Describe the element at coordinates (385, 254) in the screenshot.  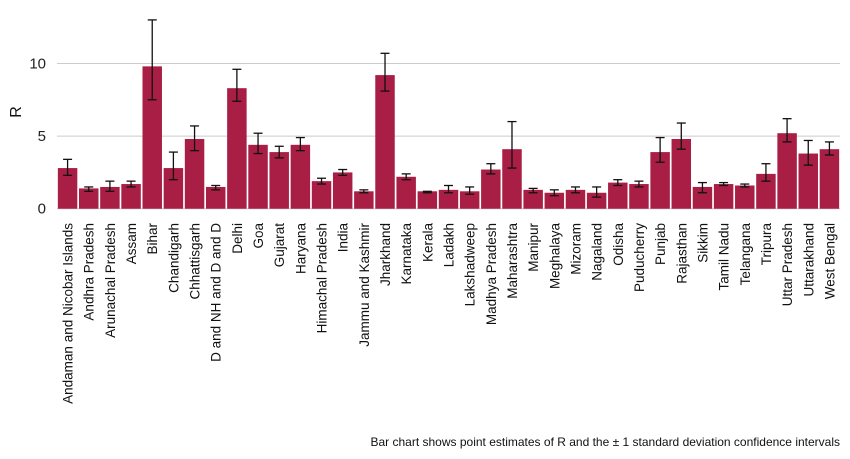
I see `x-tick-label: Jharkhand` at that location.